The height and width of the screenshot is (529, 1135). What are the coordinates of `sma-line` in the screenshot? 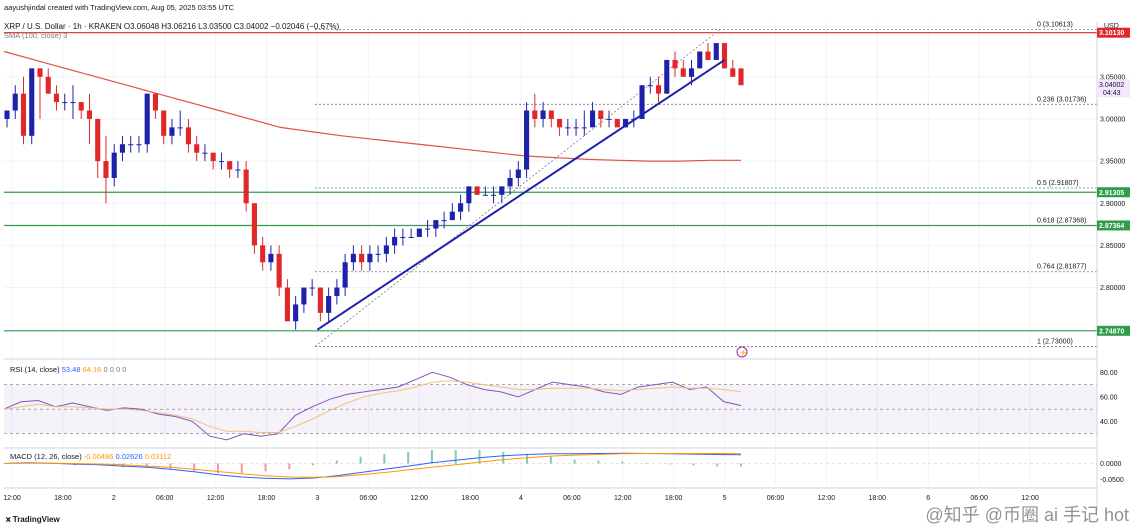 It's located at (372, 106).